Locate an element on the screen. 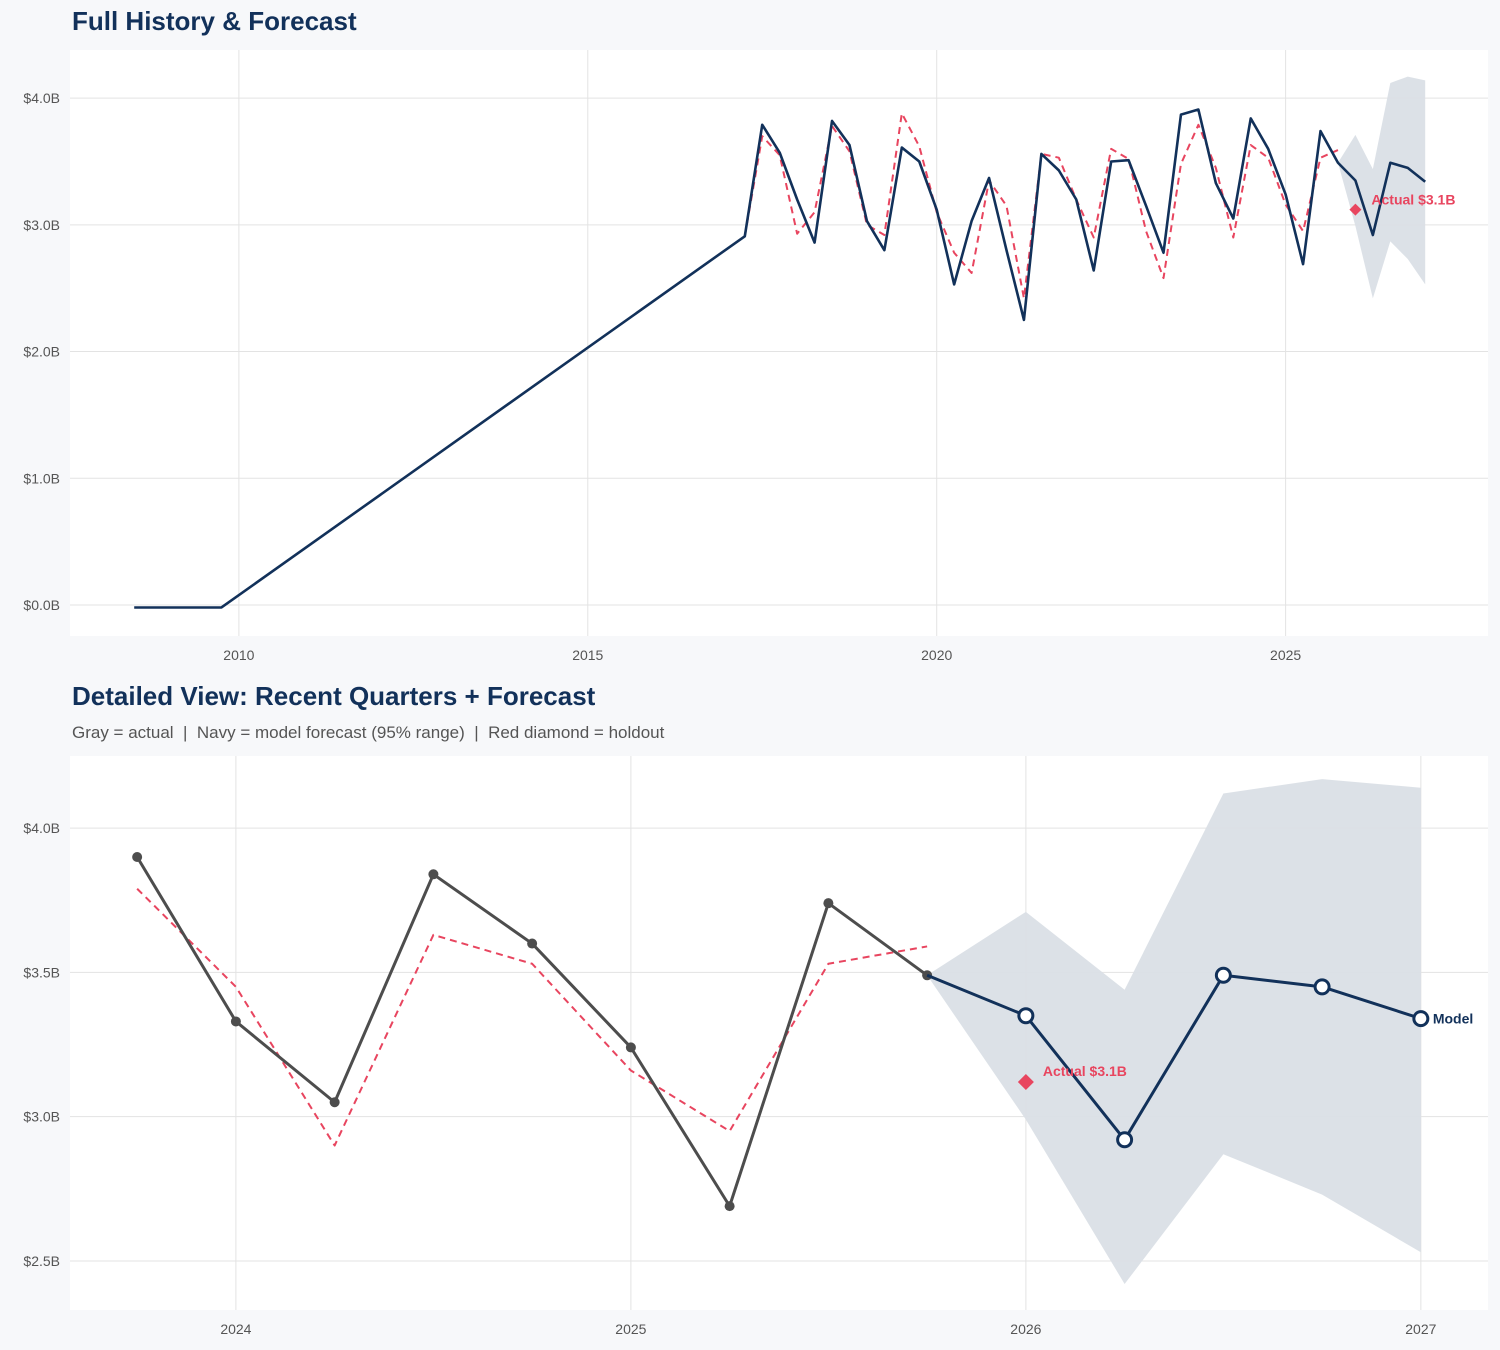 The image size is (1500, 1350). y-tick-label: $2.5B is located at coordinates (41, 1261).